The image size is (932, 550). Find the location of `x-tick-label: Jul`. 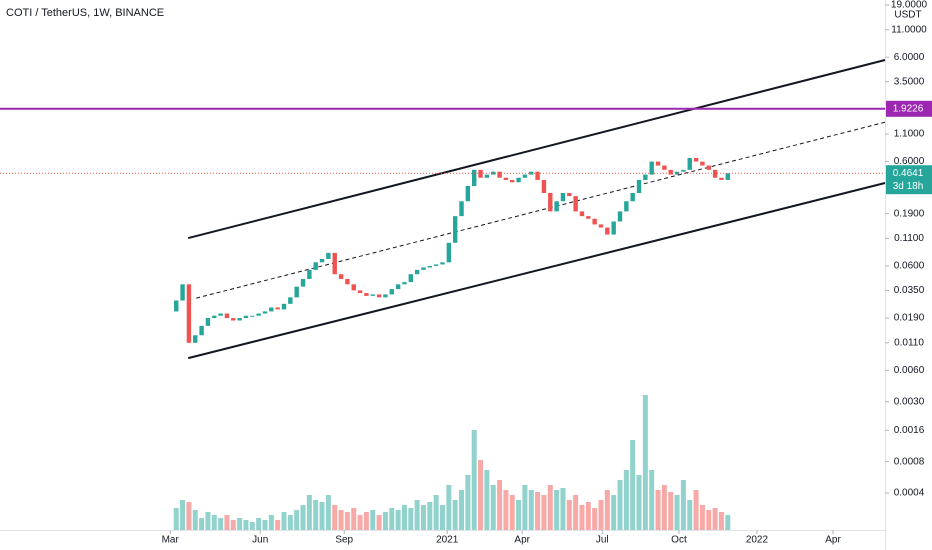

x-tick-label: Jul is located at coordinates (602, 540).